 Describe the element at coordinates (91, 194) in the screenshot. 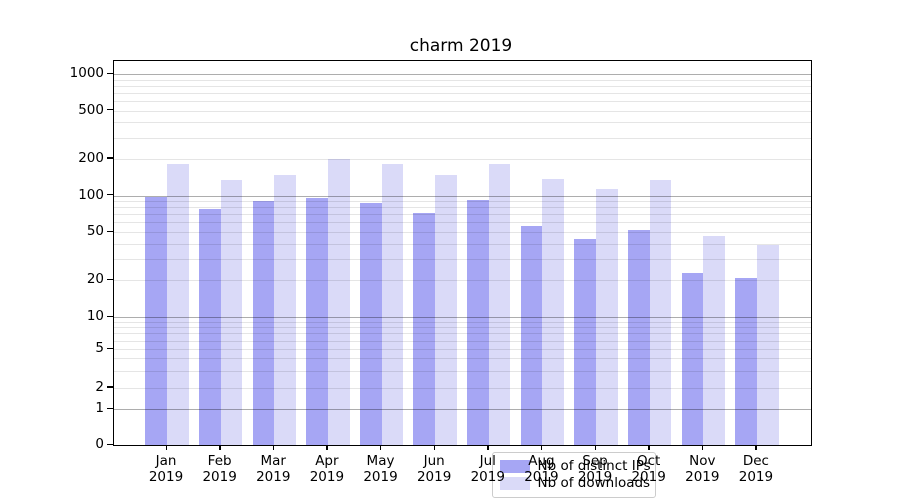

I see `y-tick-label-100: 100` at that location.